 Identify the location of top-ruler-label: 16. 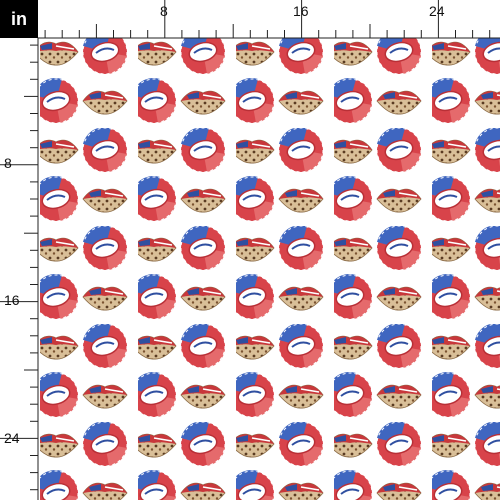
(301, 11).